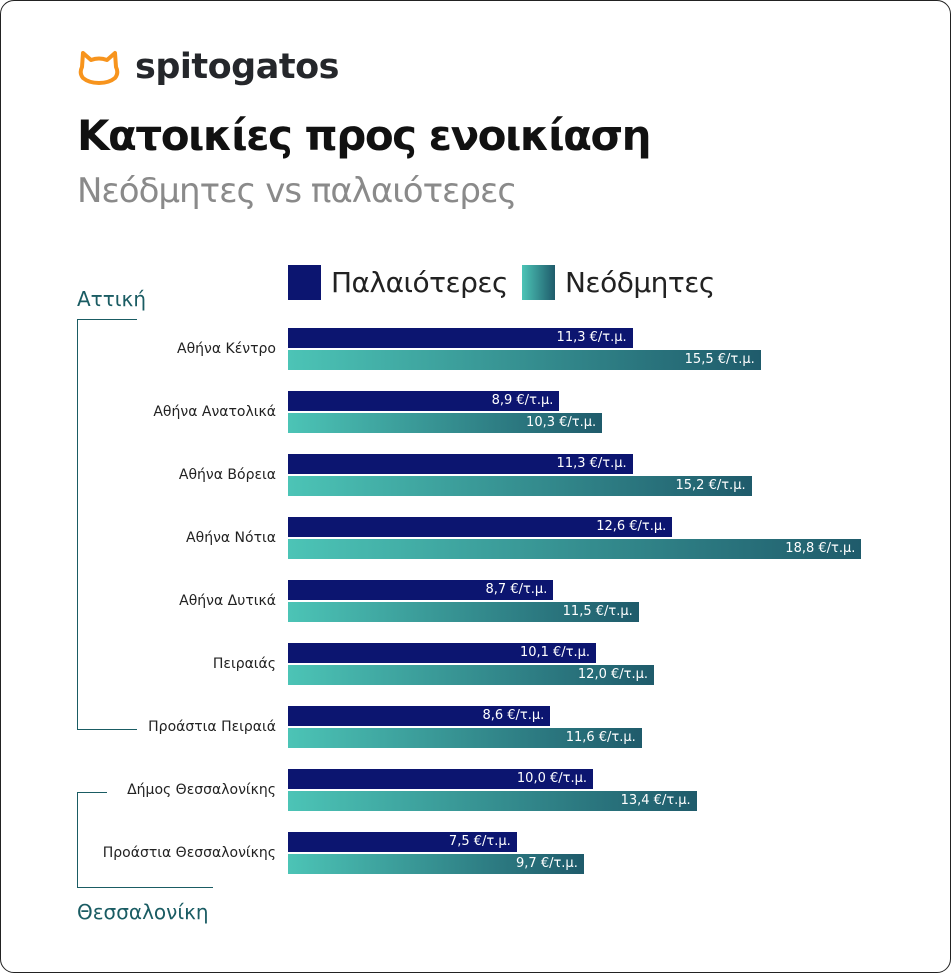  What do you see at coordinates (436, 864) in the screenshot?
I see `bar-new: 9,7 €/τ.μ.` at bounding box center [436, 864].